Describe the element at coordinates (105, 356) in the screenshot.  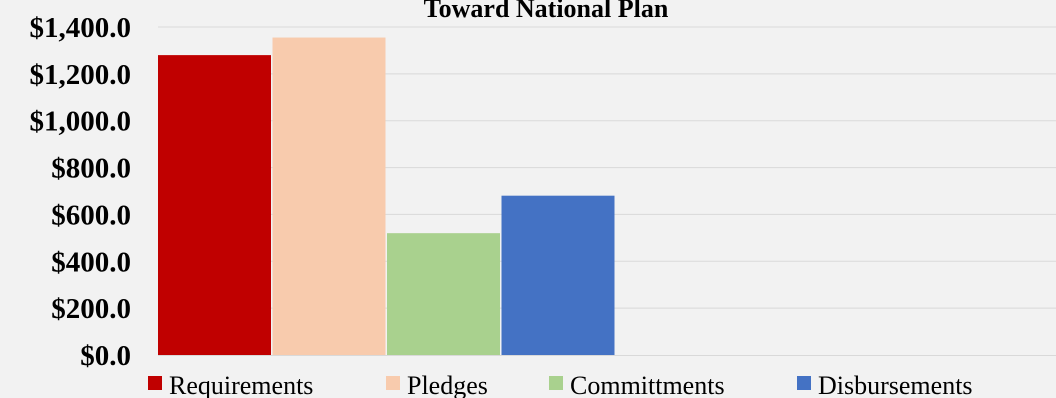
I see `y-tick-label: $0.0` at that location.